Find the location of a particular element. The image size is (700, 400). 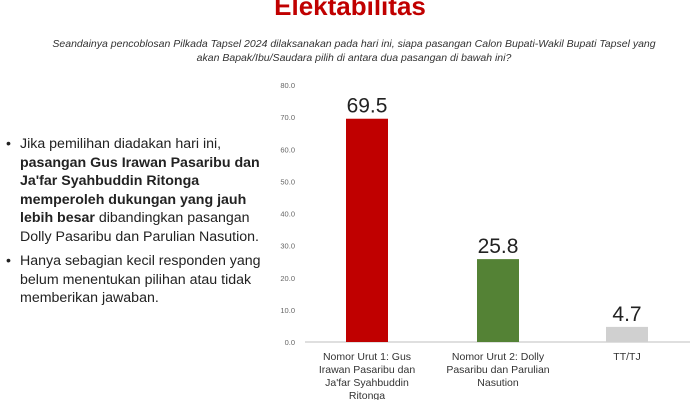

data-label: 69.5 is located at coordinates (367, 106).